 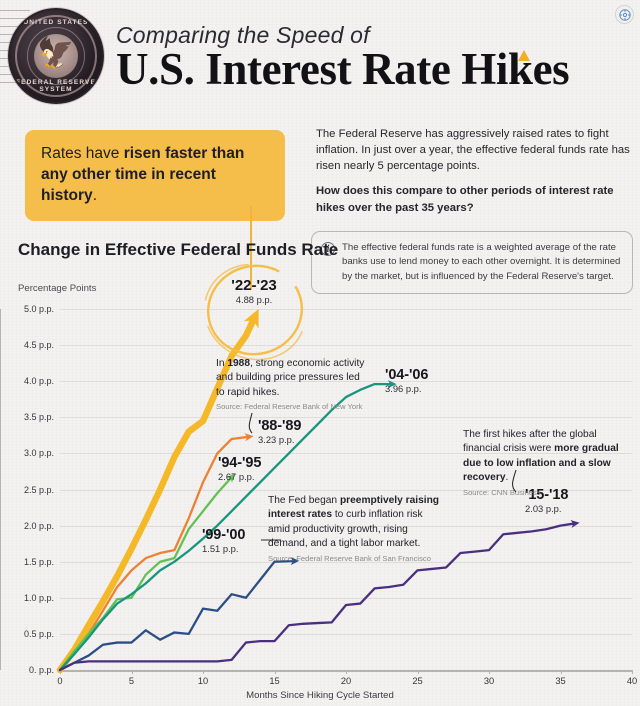 What do you see at coordinates (274, 681) in the screenshot?
I see `x-axis-tick-label: 15` at bounding box center [274, 681].